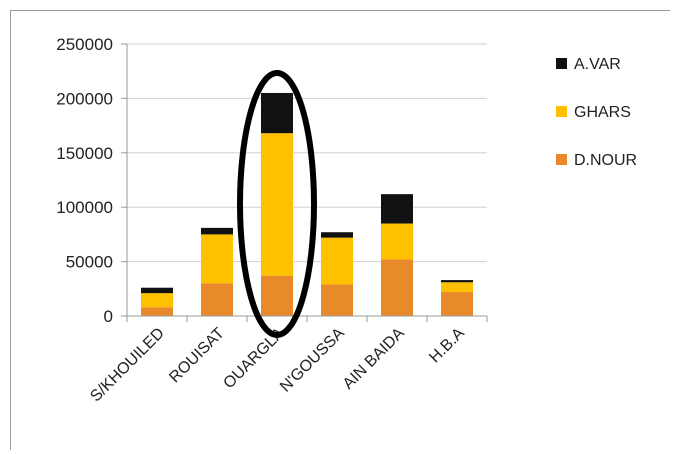  What do you see at coordinates (108, 316) in the screenshot?
I see `y-tick-label: 0` at bounding box center [108, 316].